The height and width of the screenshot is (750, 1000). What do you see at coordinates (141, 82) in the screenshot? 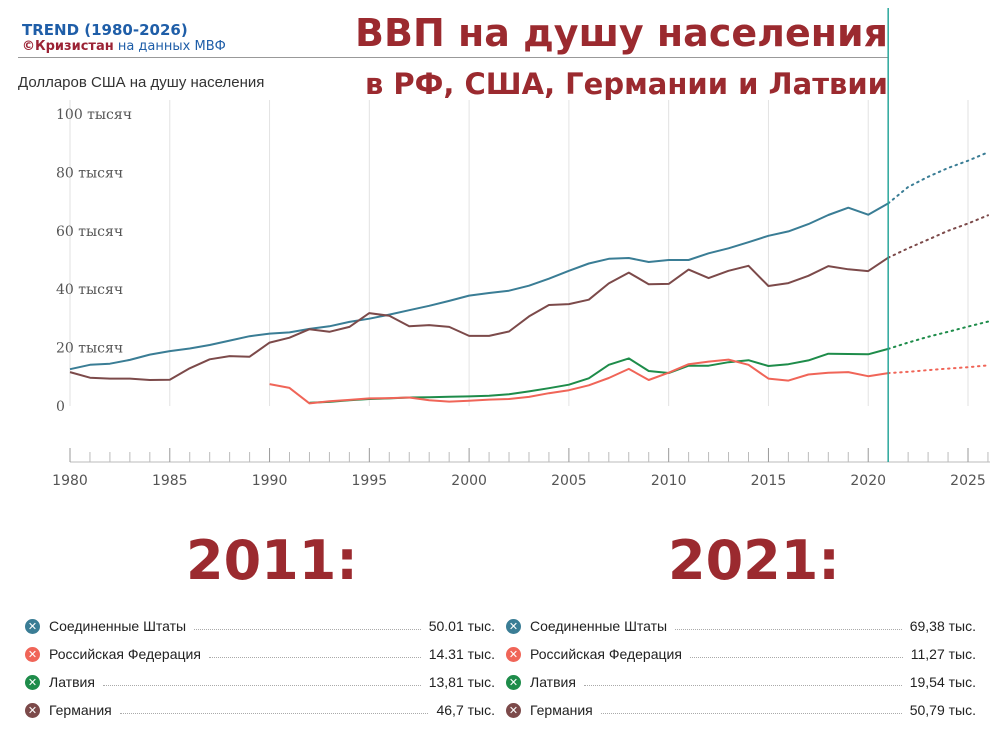
I see `chart-subtitle: Долларов США на душу населения` at bounding box center [141, 82].